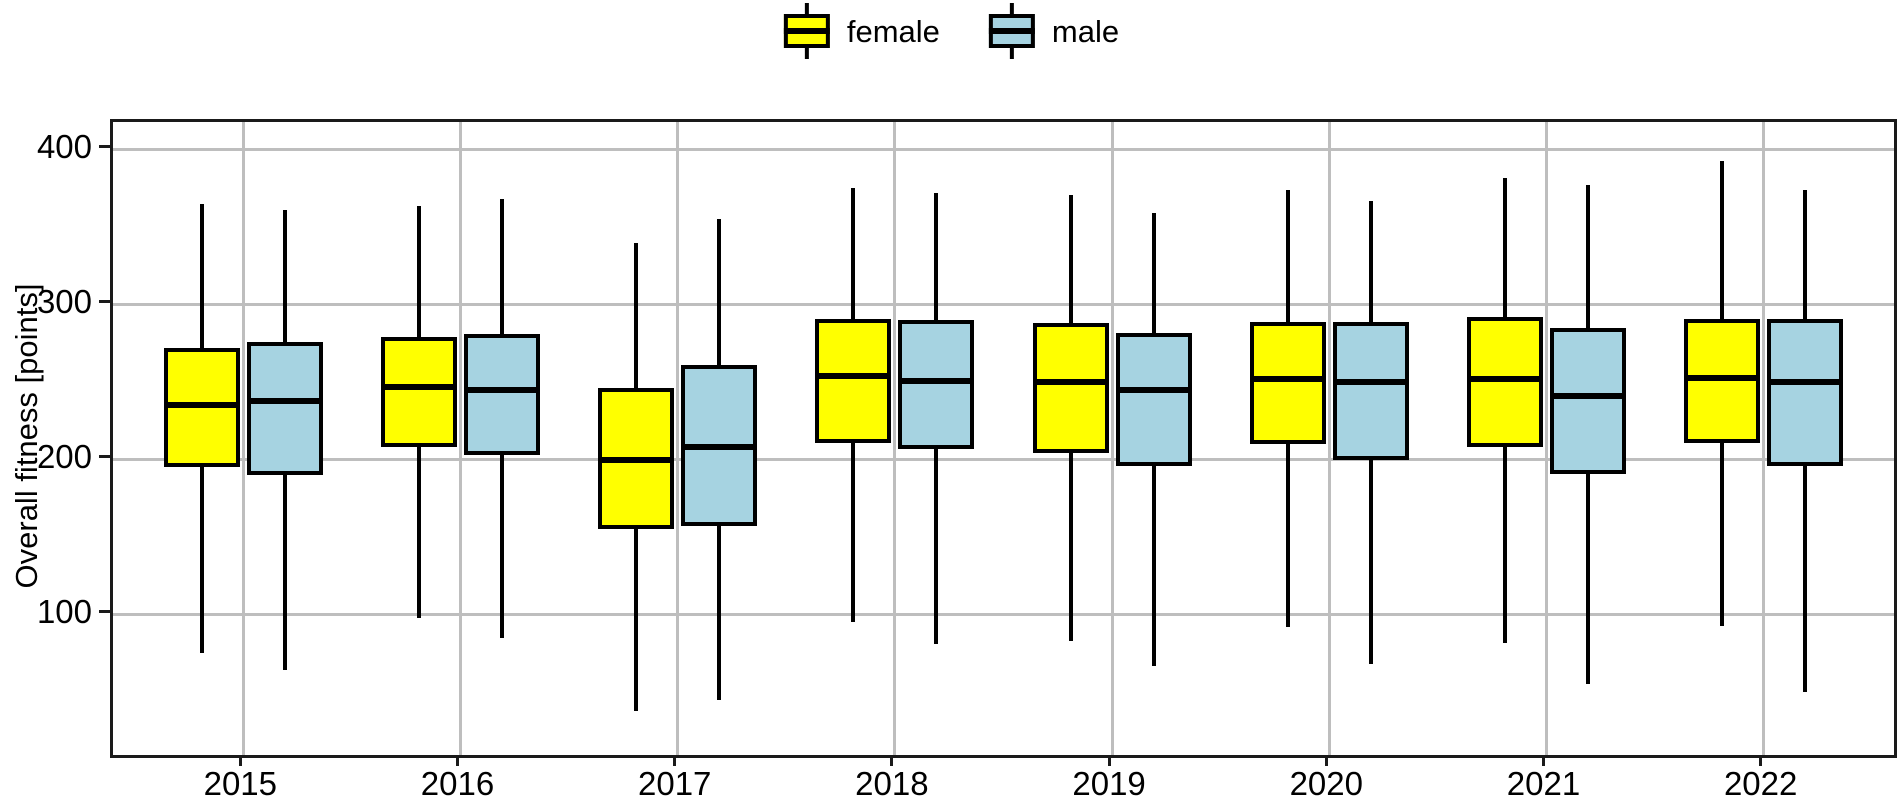  Describe the element at coordinates (1543, 760) in the screenshot. I see `x-tick-mark-2021` at that location.